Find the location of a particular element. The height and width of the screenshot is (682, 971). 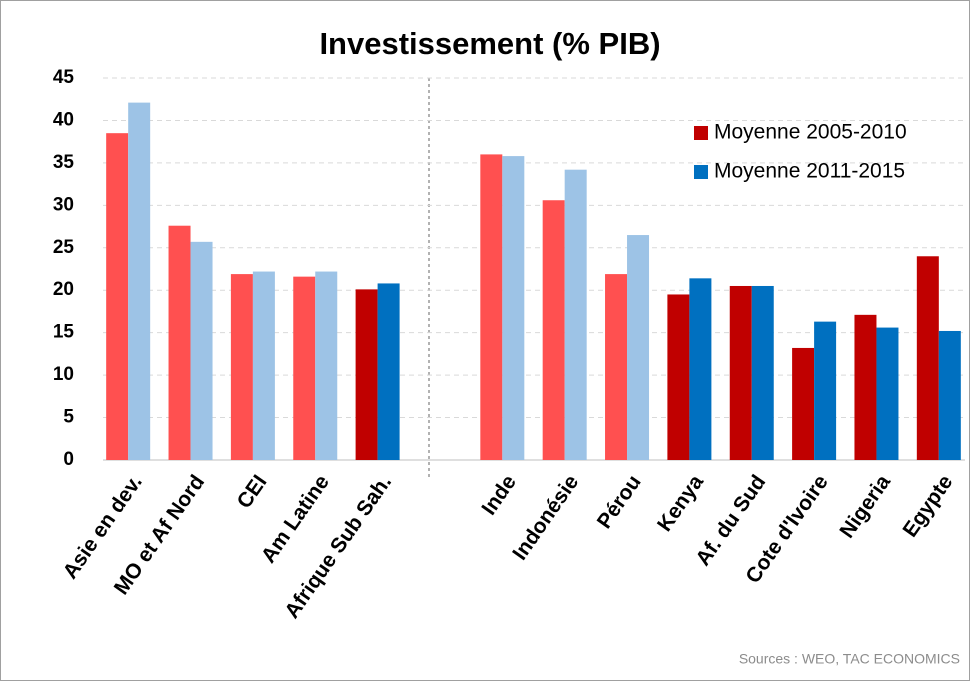

y-tick-label: 0 is located at coordinates (68, 459).